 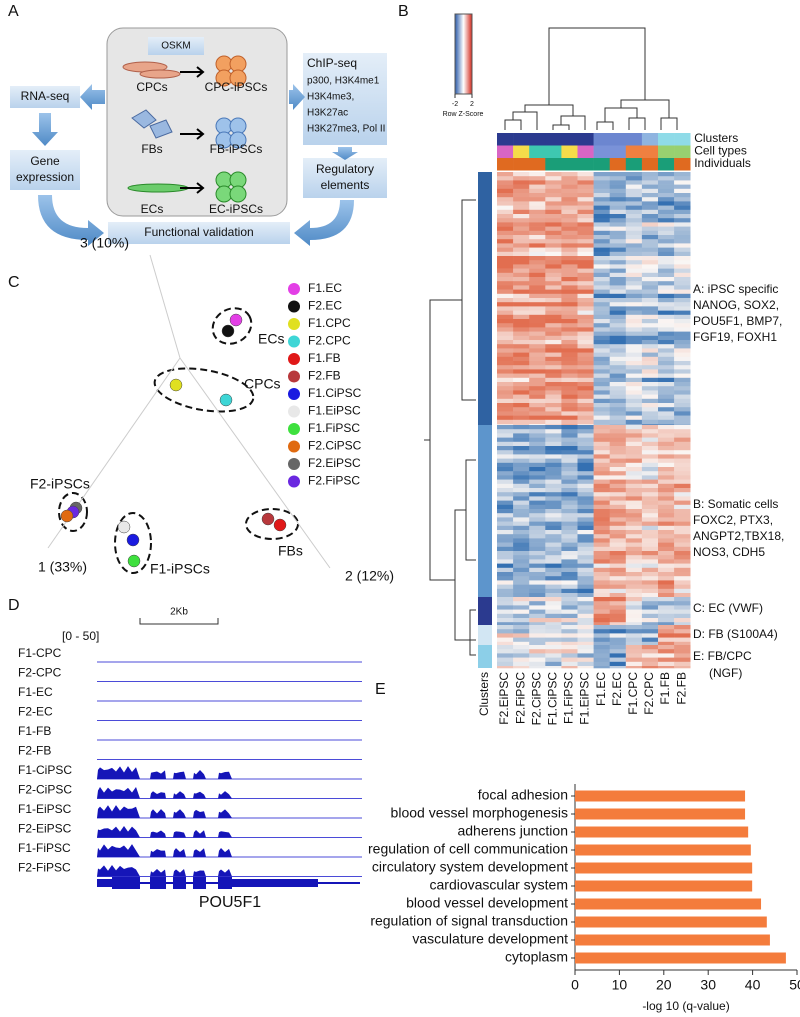 I want to click on scale-bar, so click(x=179, y=621).